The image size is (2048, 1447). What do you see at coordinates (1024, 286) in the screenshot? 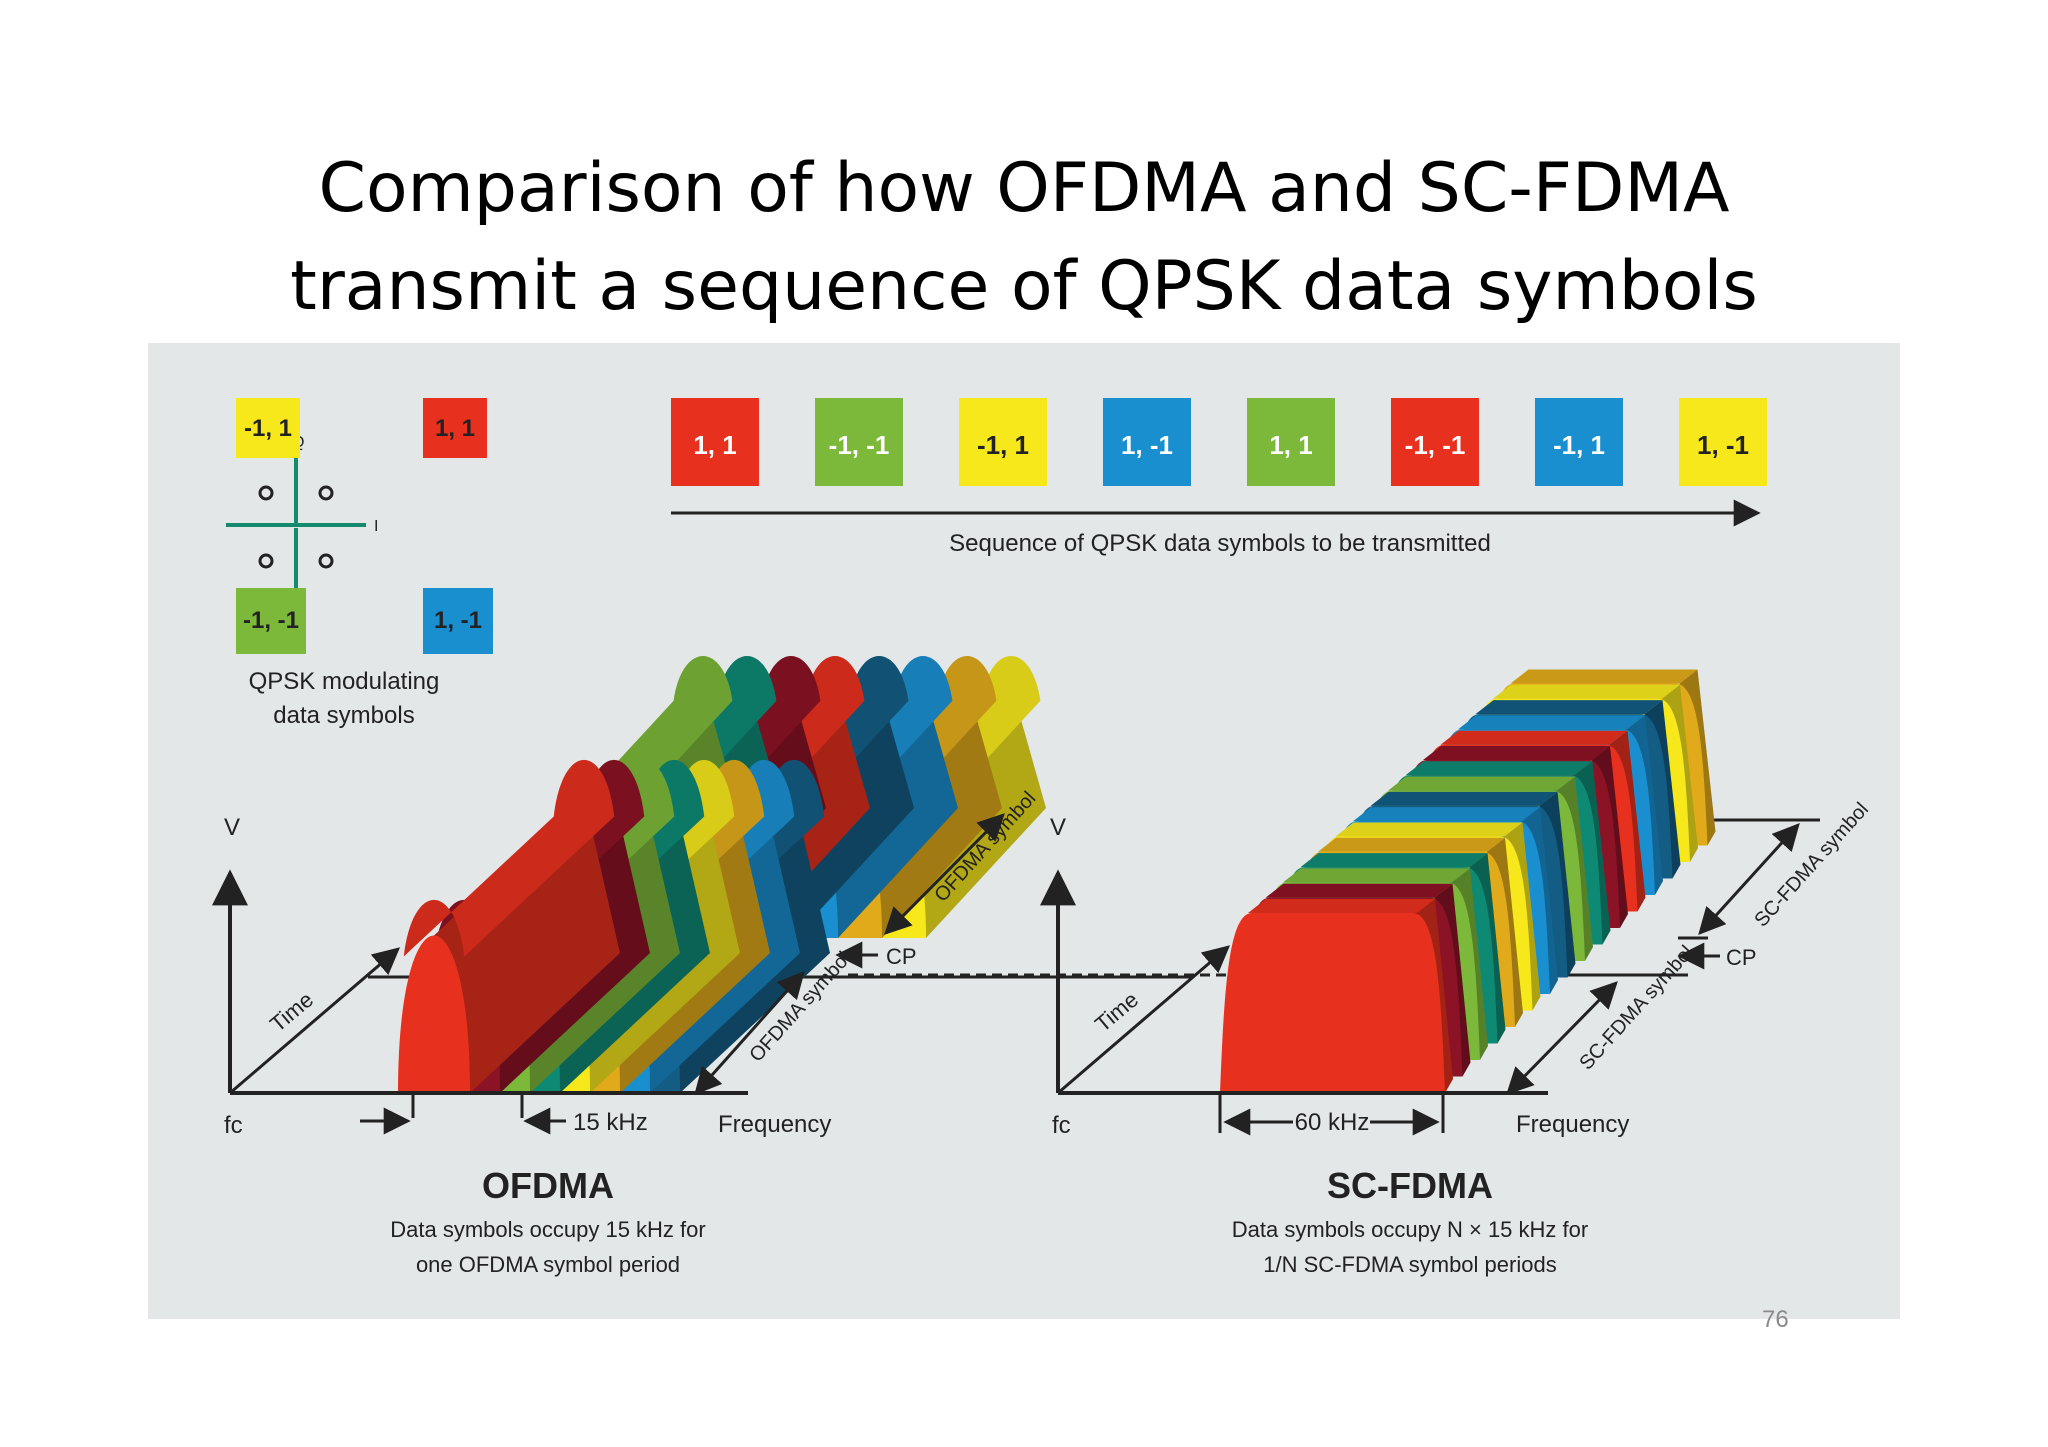
I see `title-line-2: transmit a sequence of QPSK data symbols` at bounding box center [1024, 286].